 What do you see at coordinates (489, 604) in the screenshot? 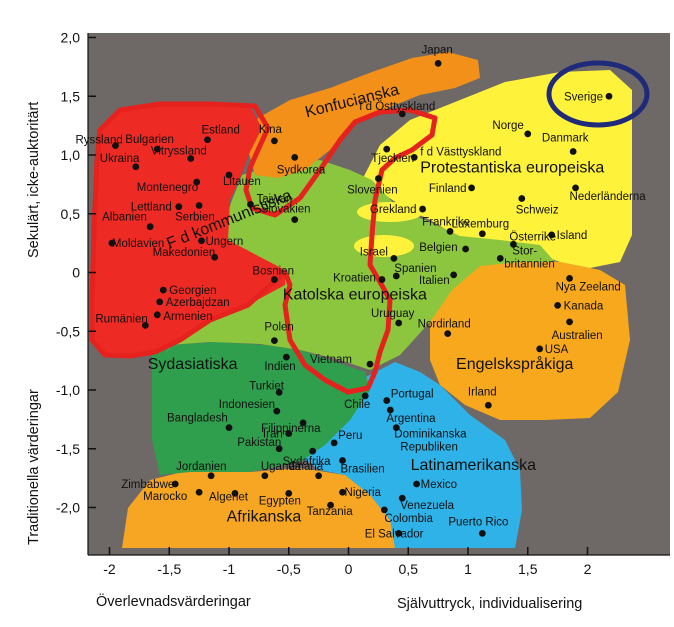
I see `x-label-right: Självuttryck, individualisering` at bounding box center [489, 604].